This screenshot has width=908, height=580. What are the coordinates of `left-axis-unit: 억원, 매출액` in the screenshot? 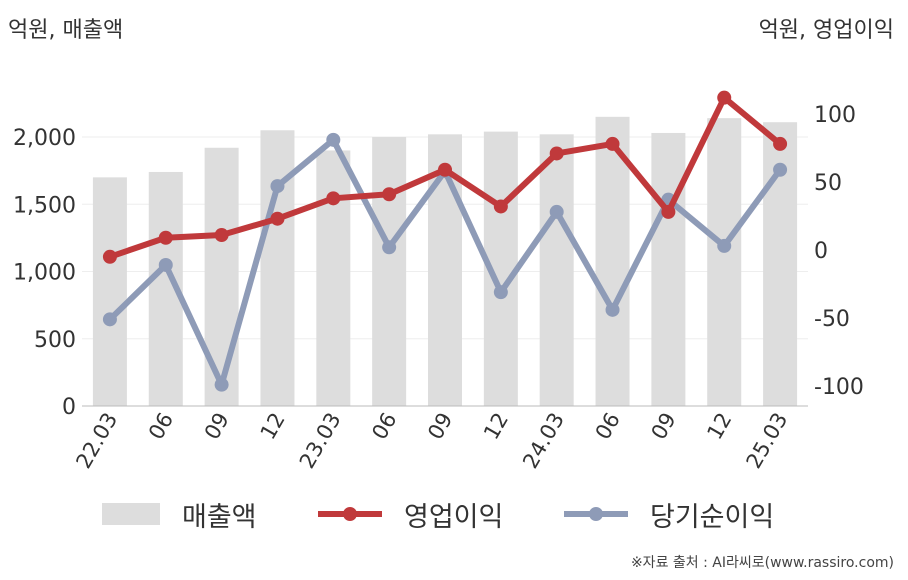 It's located at (66, 30).